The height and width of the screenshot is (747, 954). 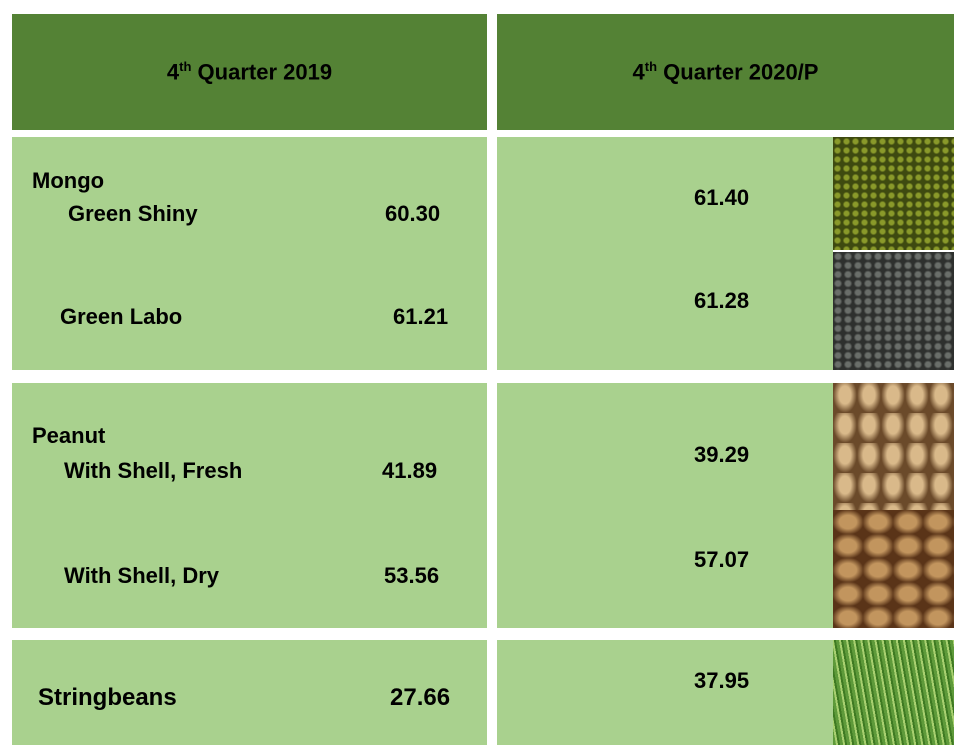 What do you see at coordinates (893, 692) in the screenshot?
I see `stringbeans-image` at bounding box center [893, 692].